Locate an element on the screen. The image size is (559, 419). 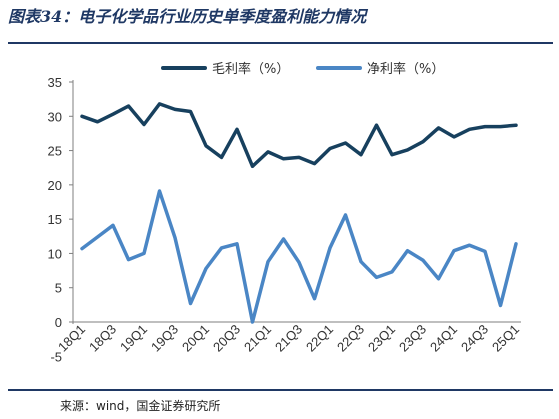
x-tick-label: 20Q3 is located at coordinates (226, 338).